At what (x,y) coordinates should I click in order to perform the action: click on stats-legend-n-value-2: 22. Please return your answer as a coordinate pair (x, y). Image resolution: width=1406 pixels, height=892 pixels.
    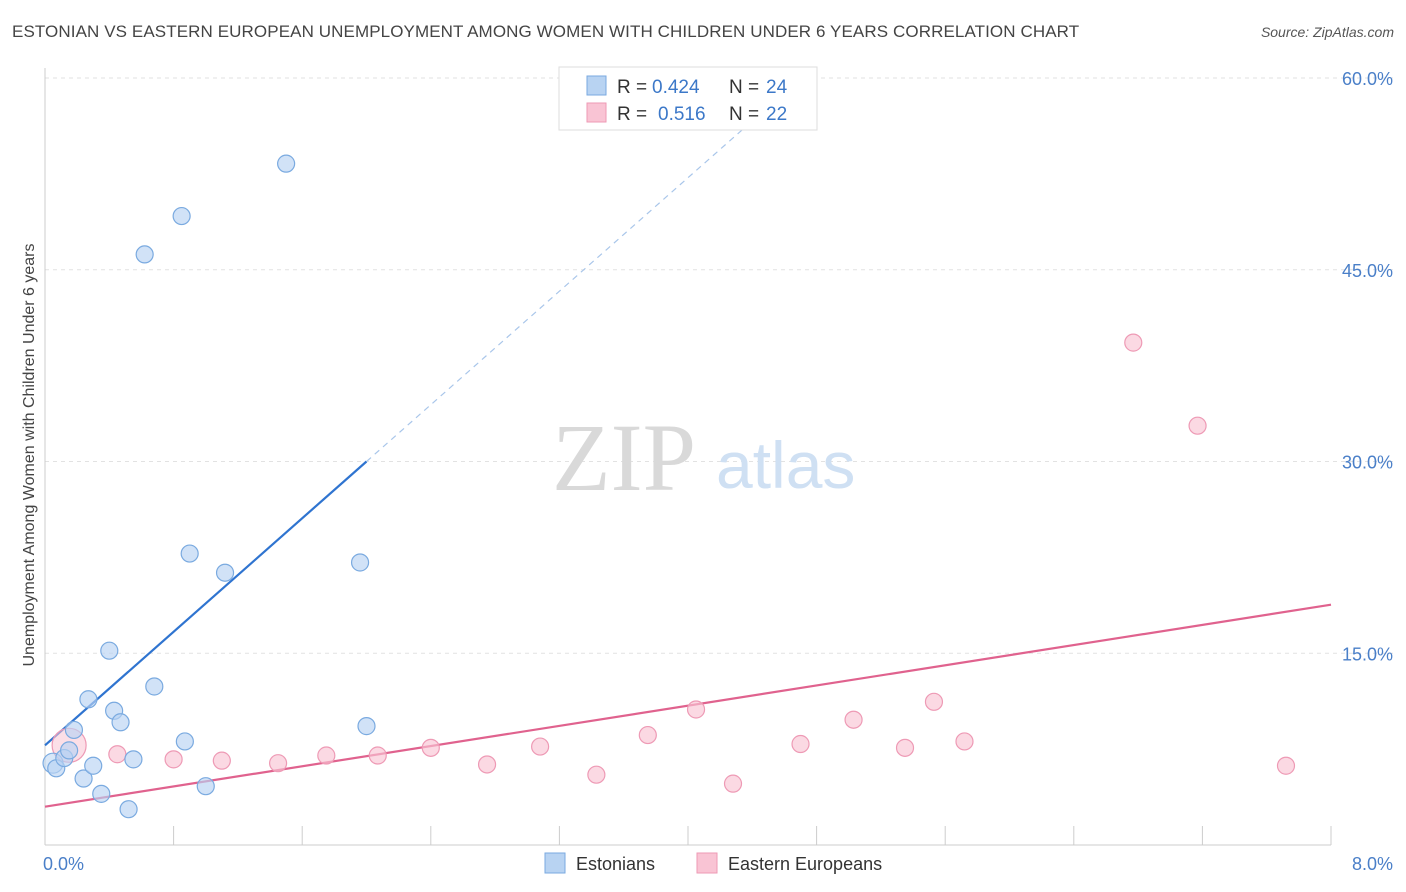
    Looking at the image, I should click on (776, 114).